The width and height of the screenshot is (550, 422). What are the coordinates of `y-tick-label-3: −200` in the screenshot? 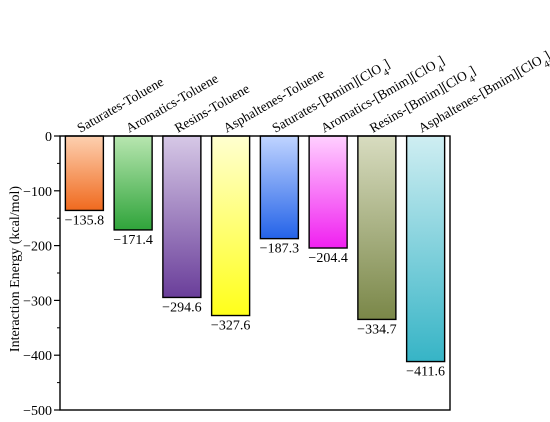 It's located at (37, 247).